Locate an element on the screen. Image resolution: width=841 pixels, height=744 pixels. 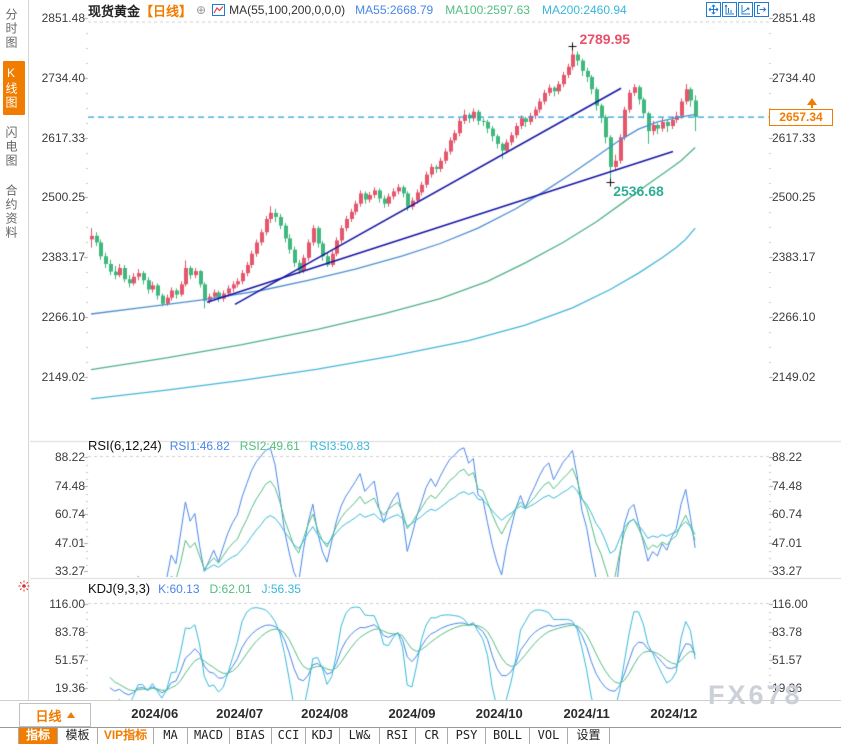
kdj-j-value: J:56.35 is located at coordinates (281, 588).